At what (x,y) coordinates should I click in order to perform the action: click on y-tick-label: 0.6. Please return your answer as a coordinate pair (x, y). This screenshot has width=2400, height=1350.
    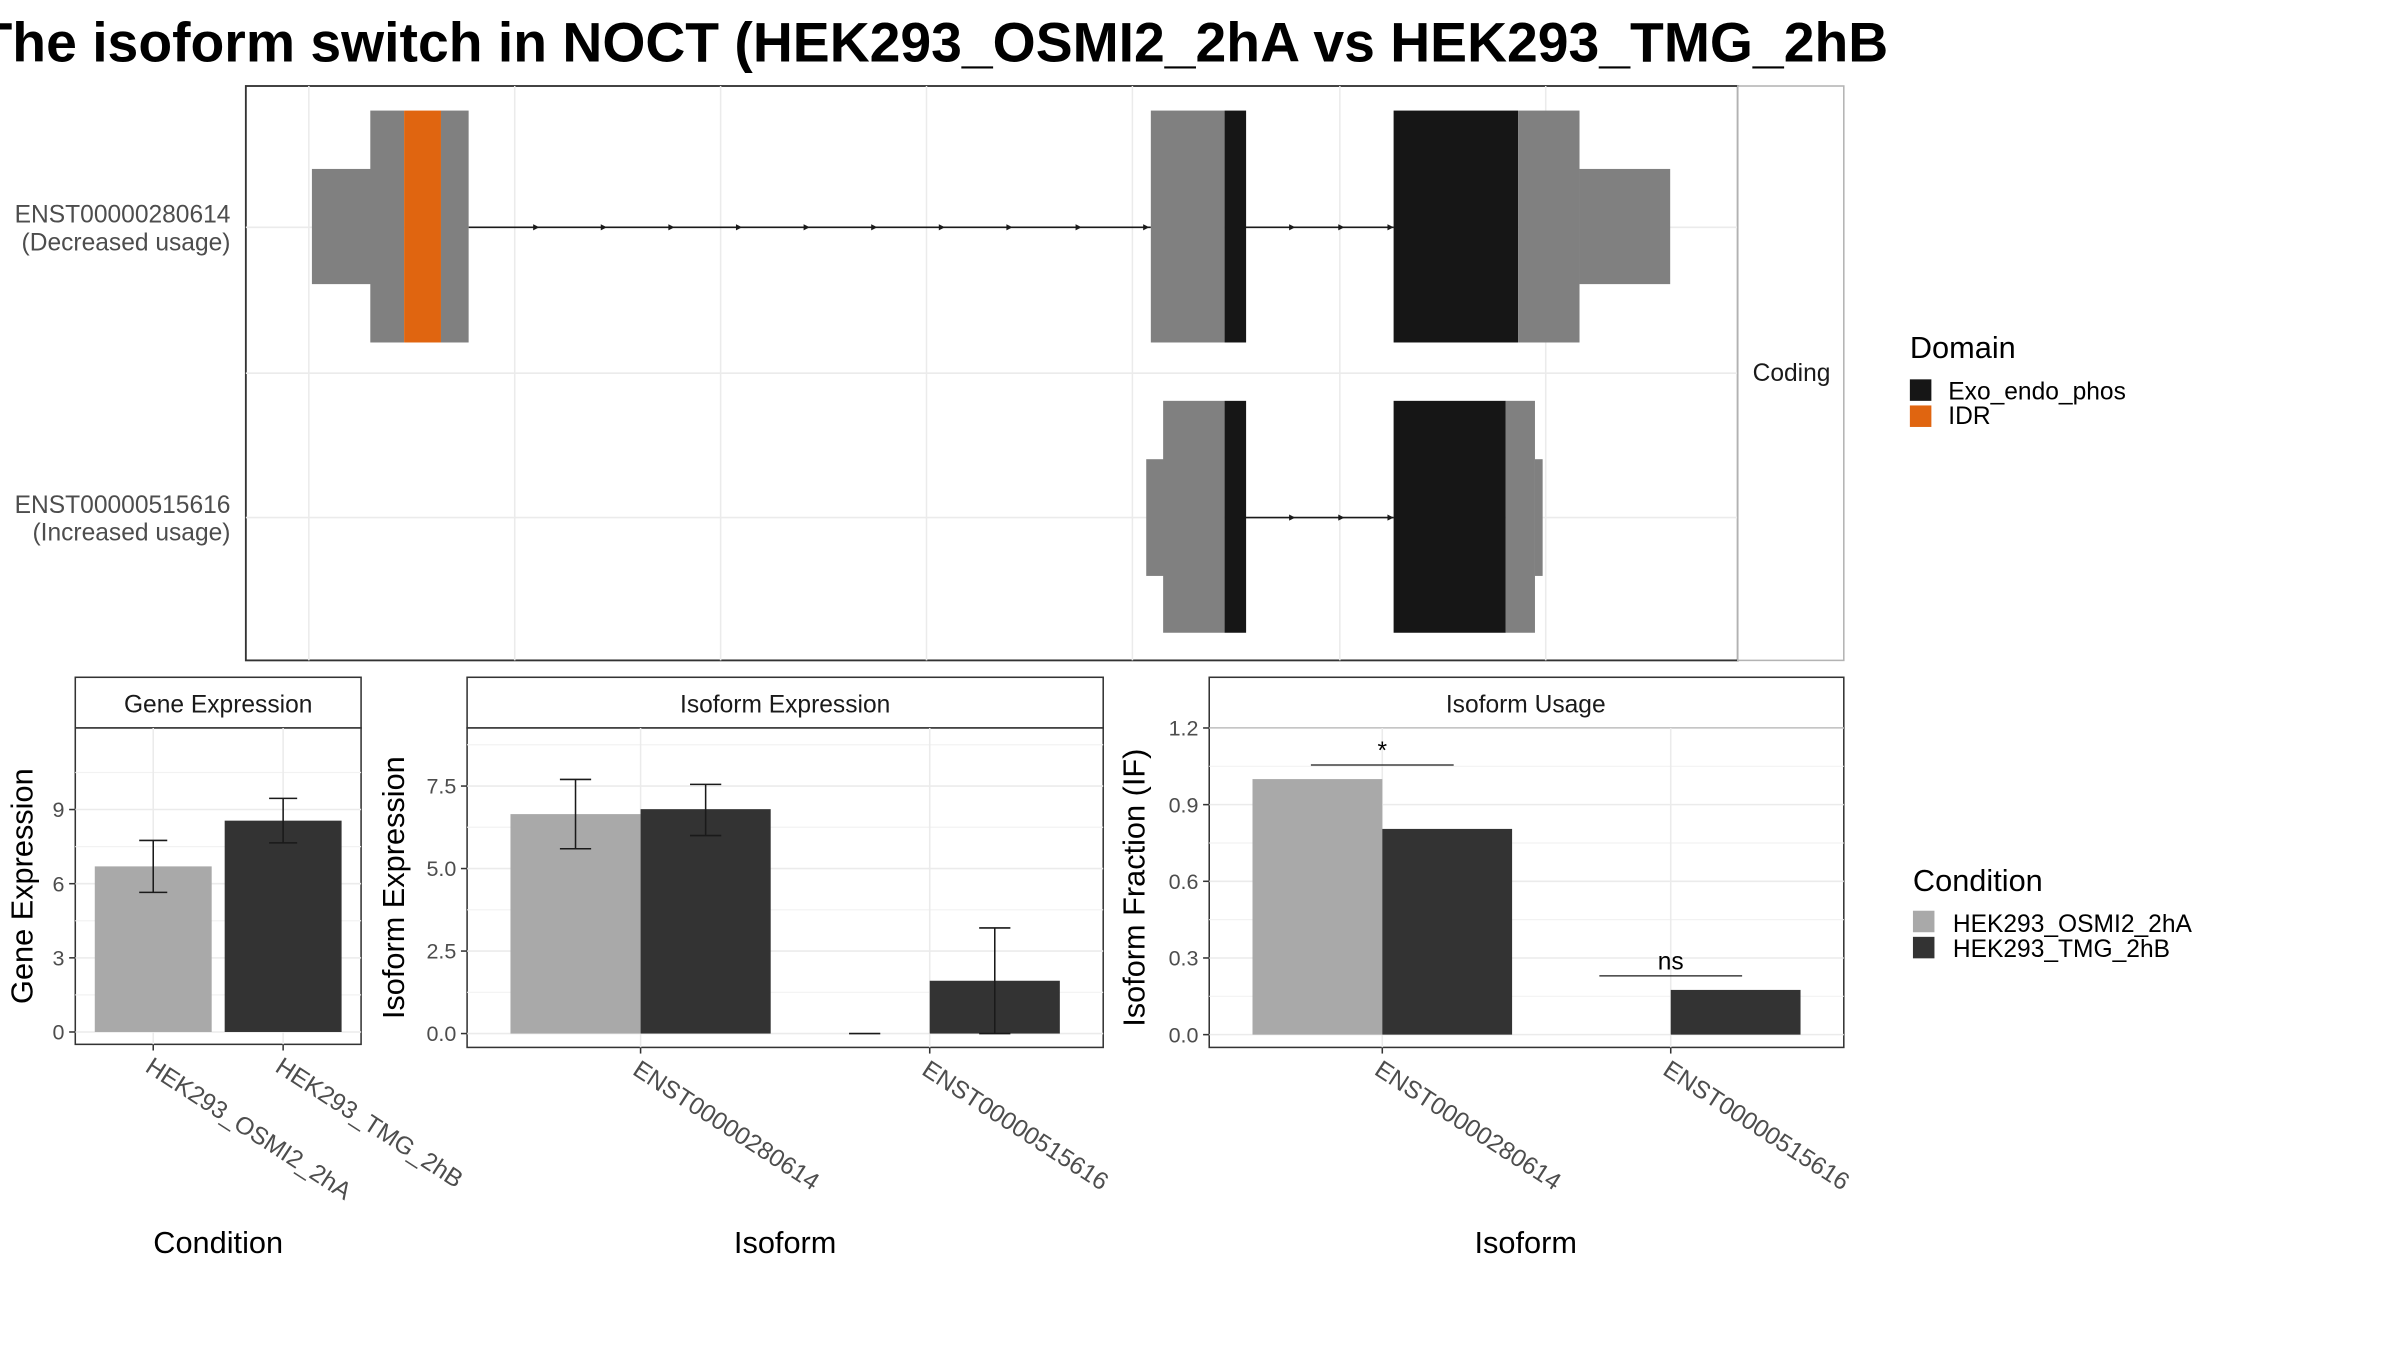
    Looking at the image, I should click on (1184, 882).